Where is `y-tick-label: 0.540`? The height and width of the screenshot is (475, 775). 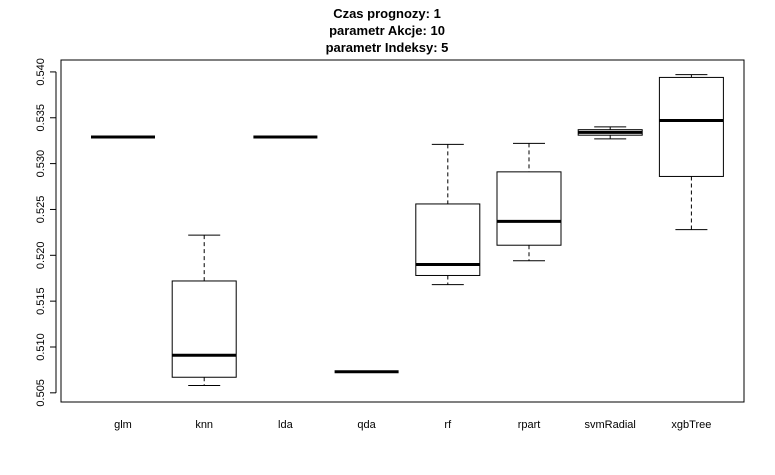 y-tick-label: 0.540 is located at coordinates (41, 72).